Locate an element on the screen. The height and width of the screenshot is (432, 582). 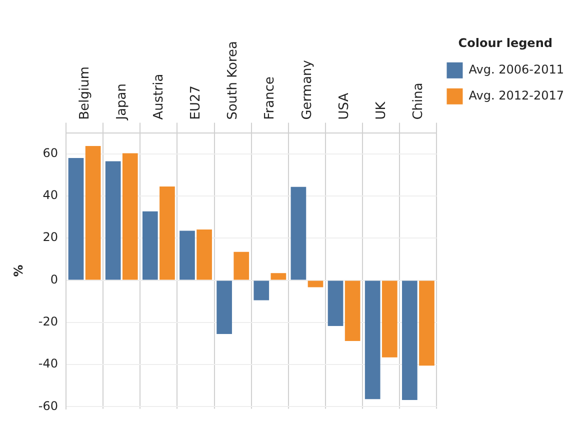
y-tick-label: 60 is located at coordinates (50, 153).